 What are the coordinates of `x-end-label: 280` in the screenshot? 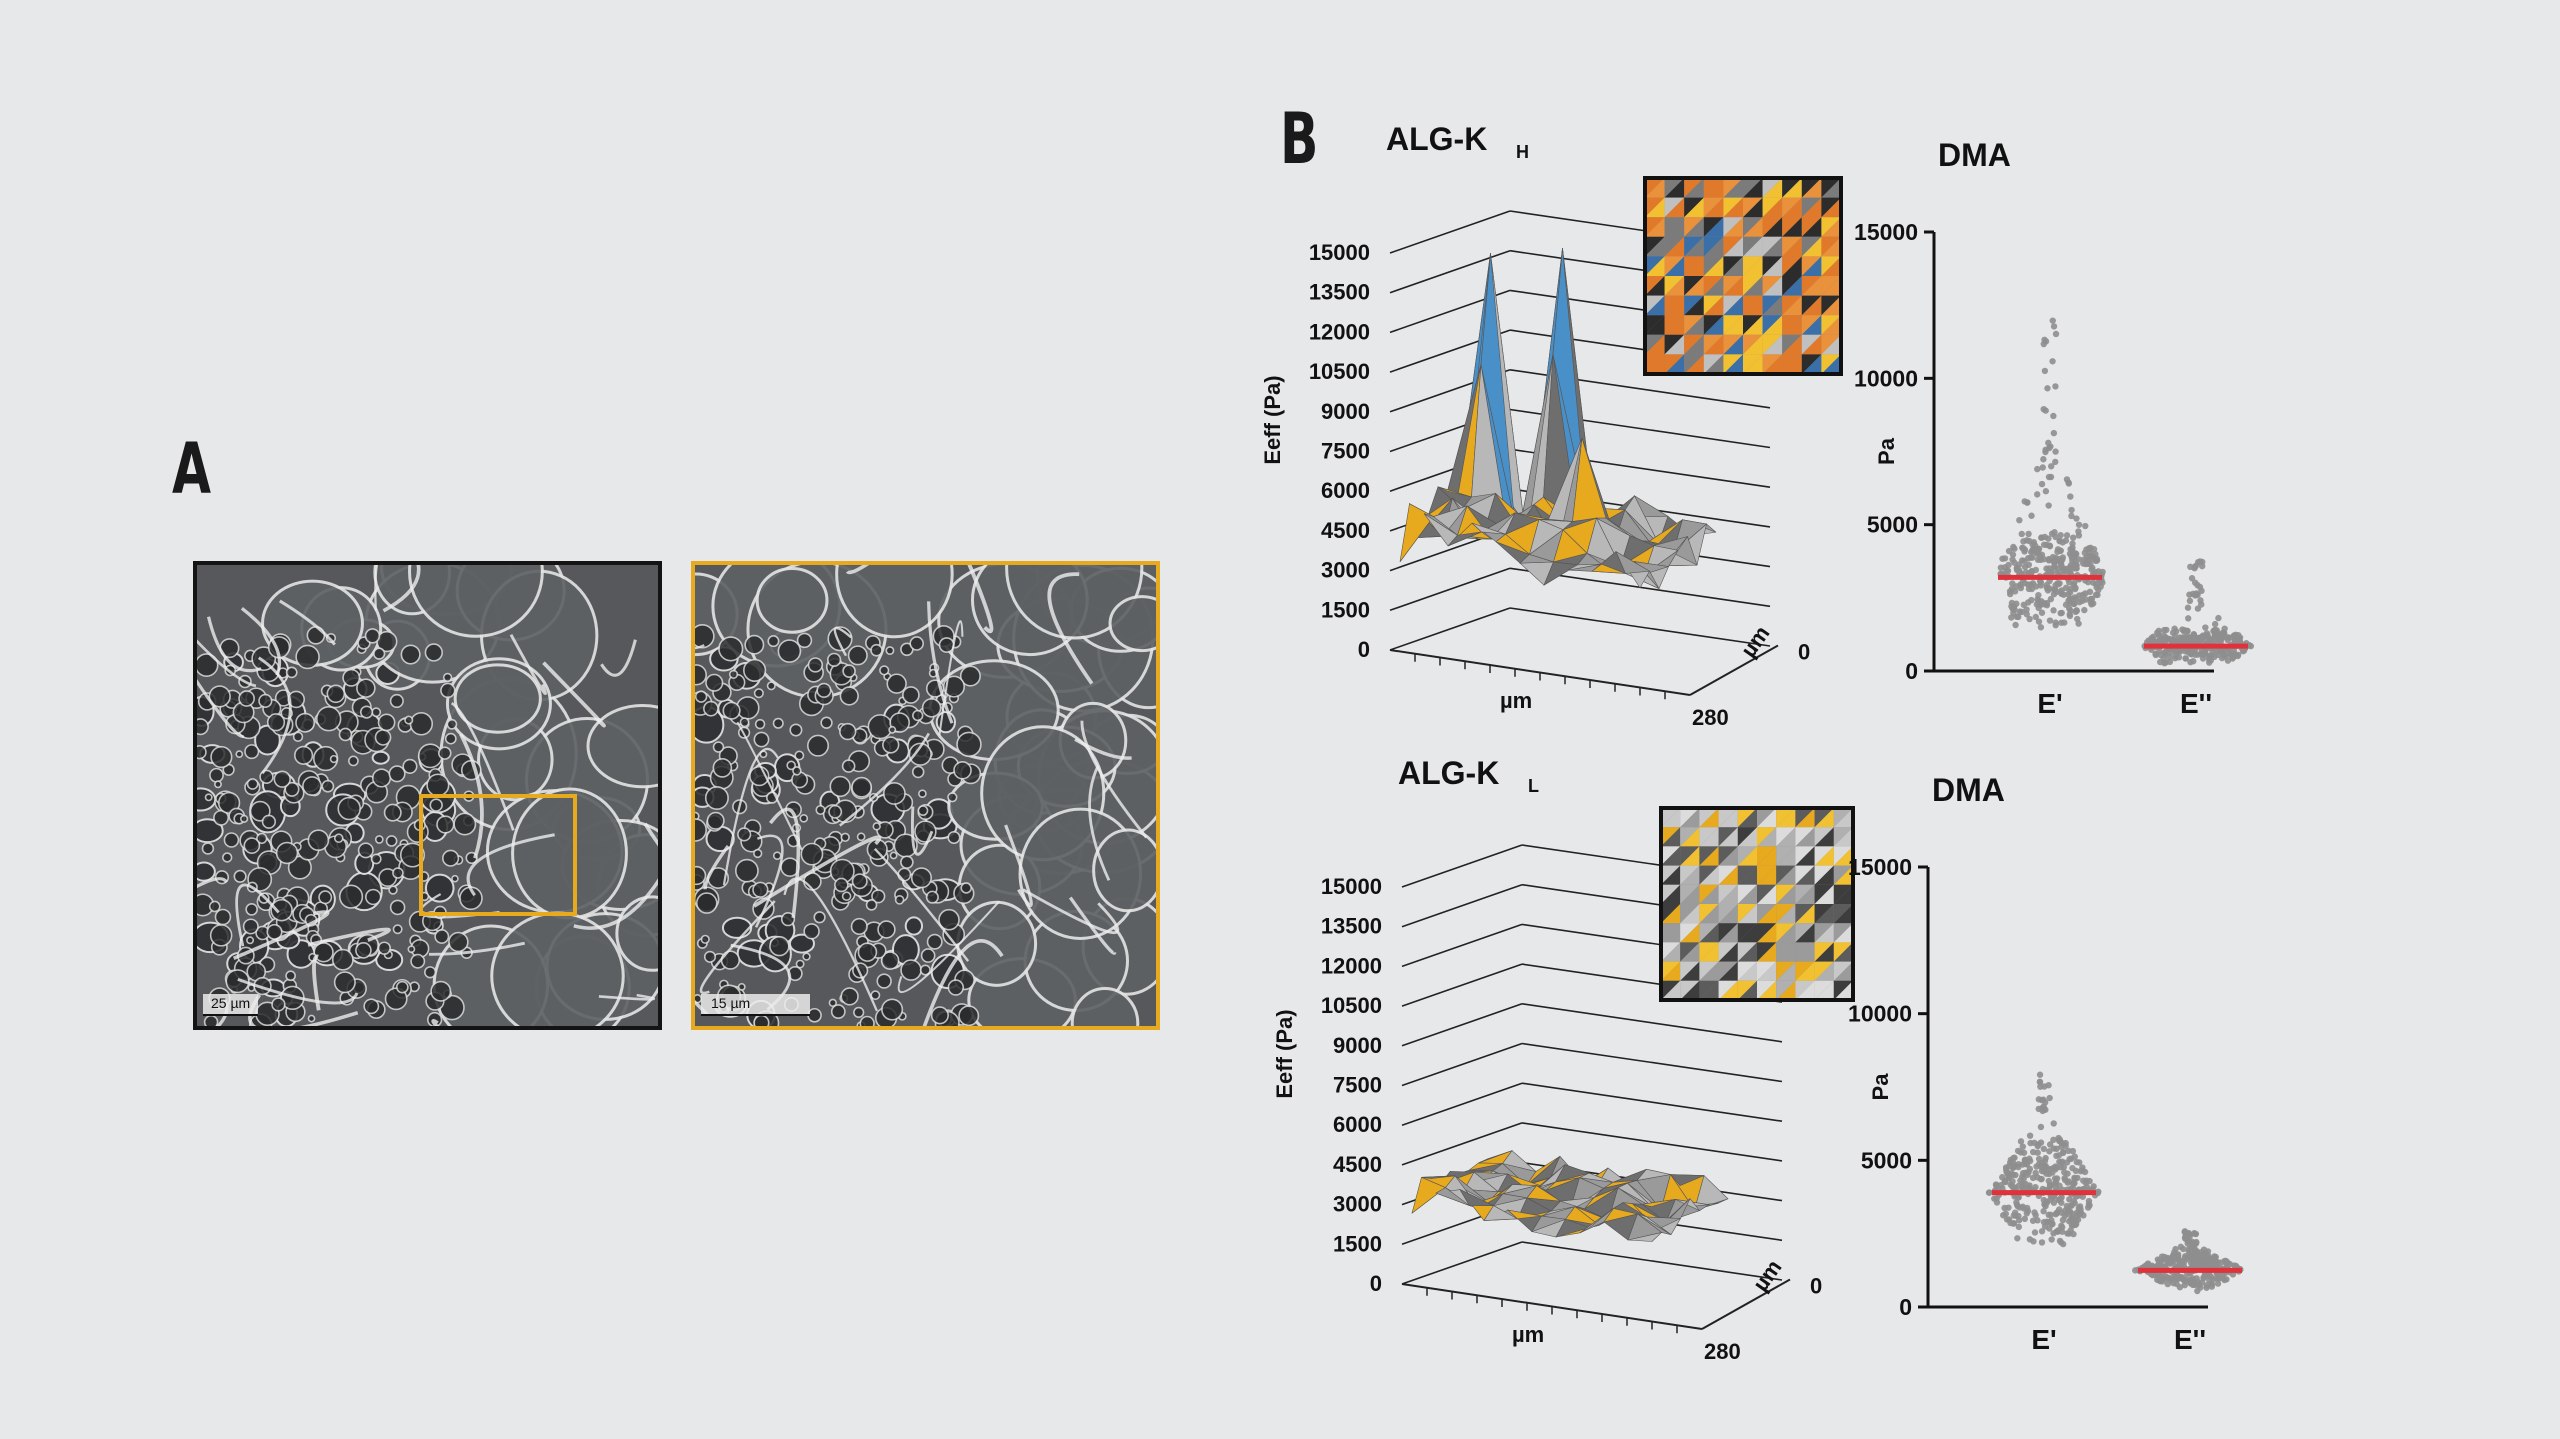 It's located at (1722, 1351).